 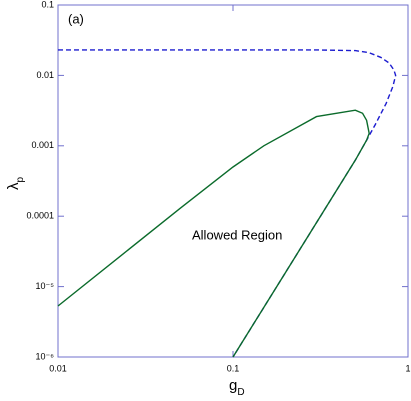 I want to click on x-axis-label: gD, so click(x=237, y=387).